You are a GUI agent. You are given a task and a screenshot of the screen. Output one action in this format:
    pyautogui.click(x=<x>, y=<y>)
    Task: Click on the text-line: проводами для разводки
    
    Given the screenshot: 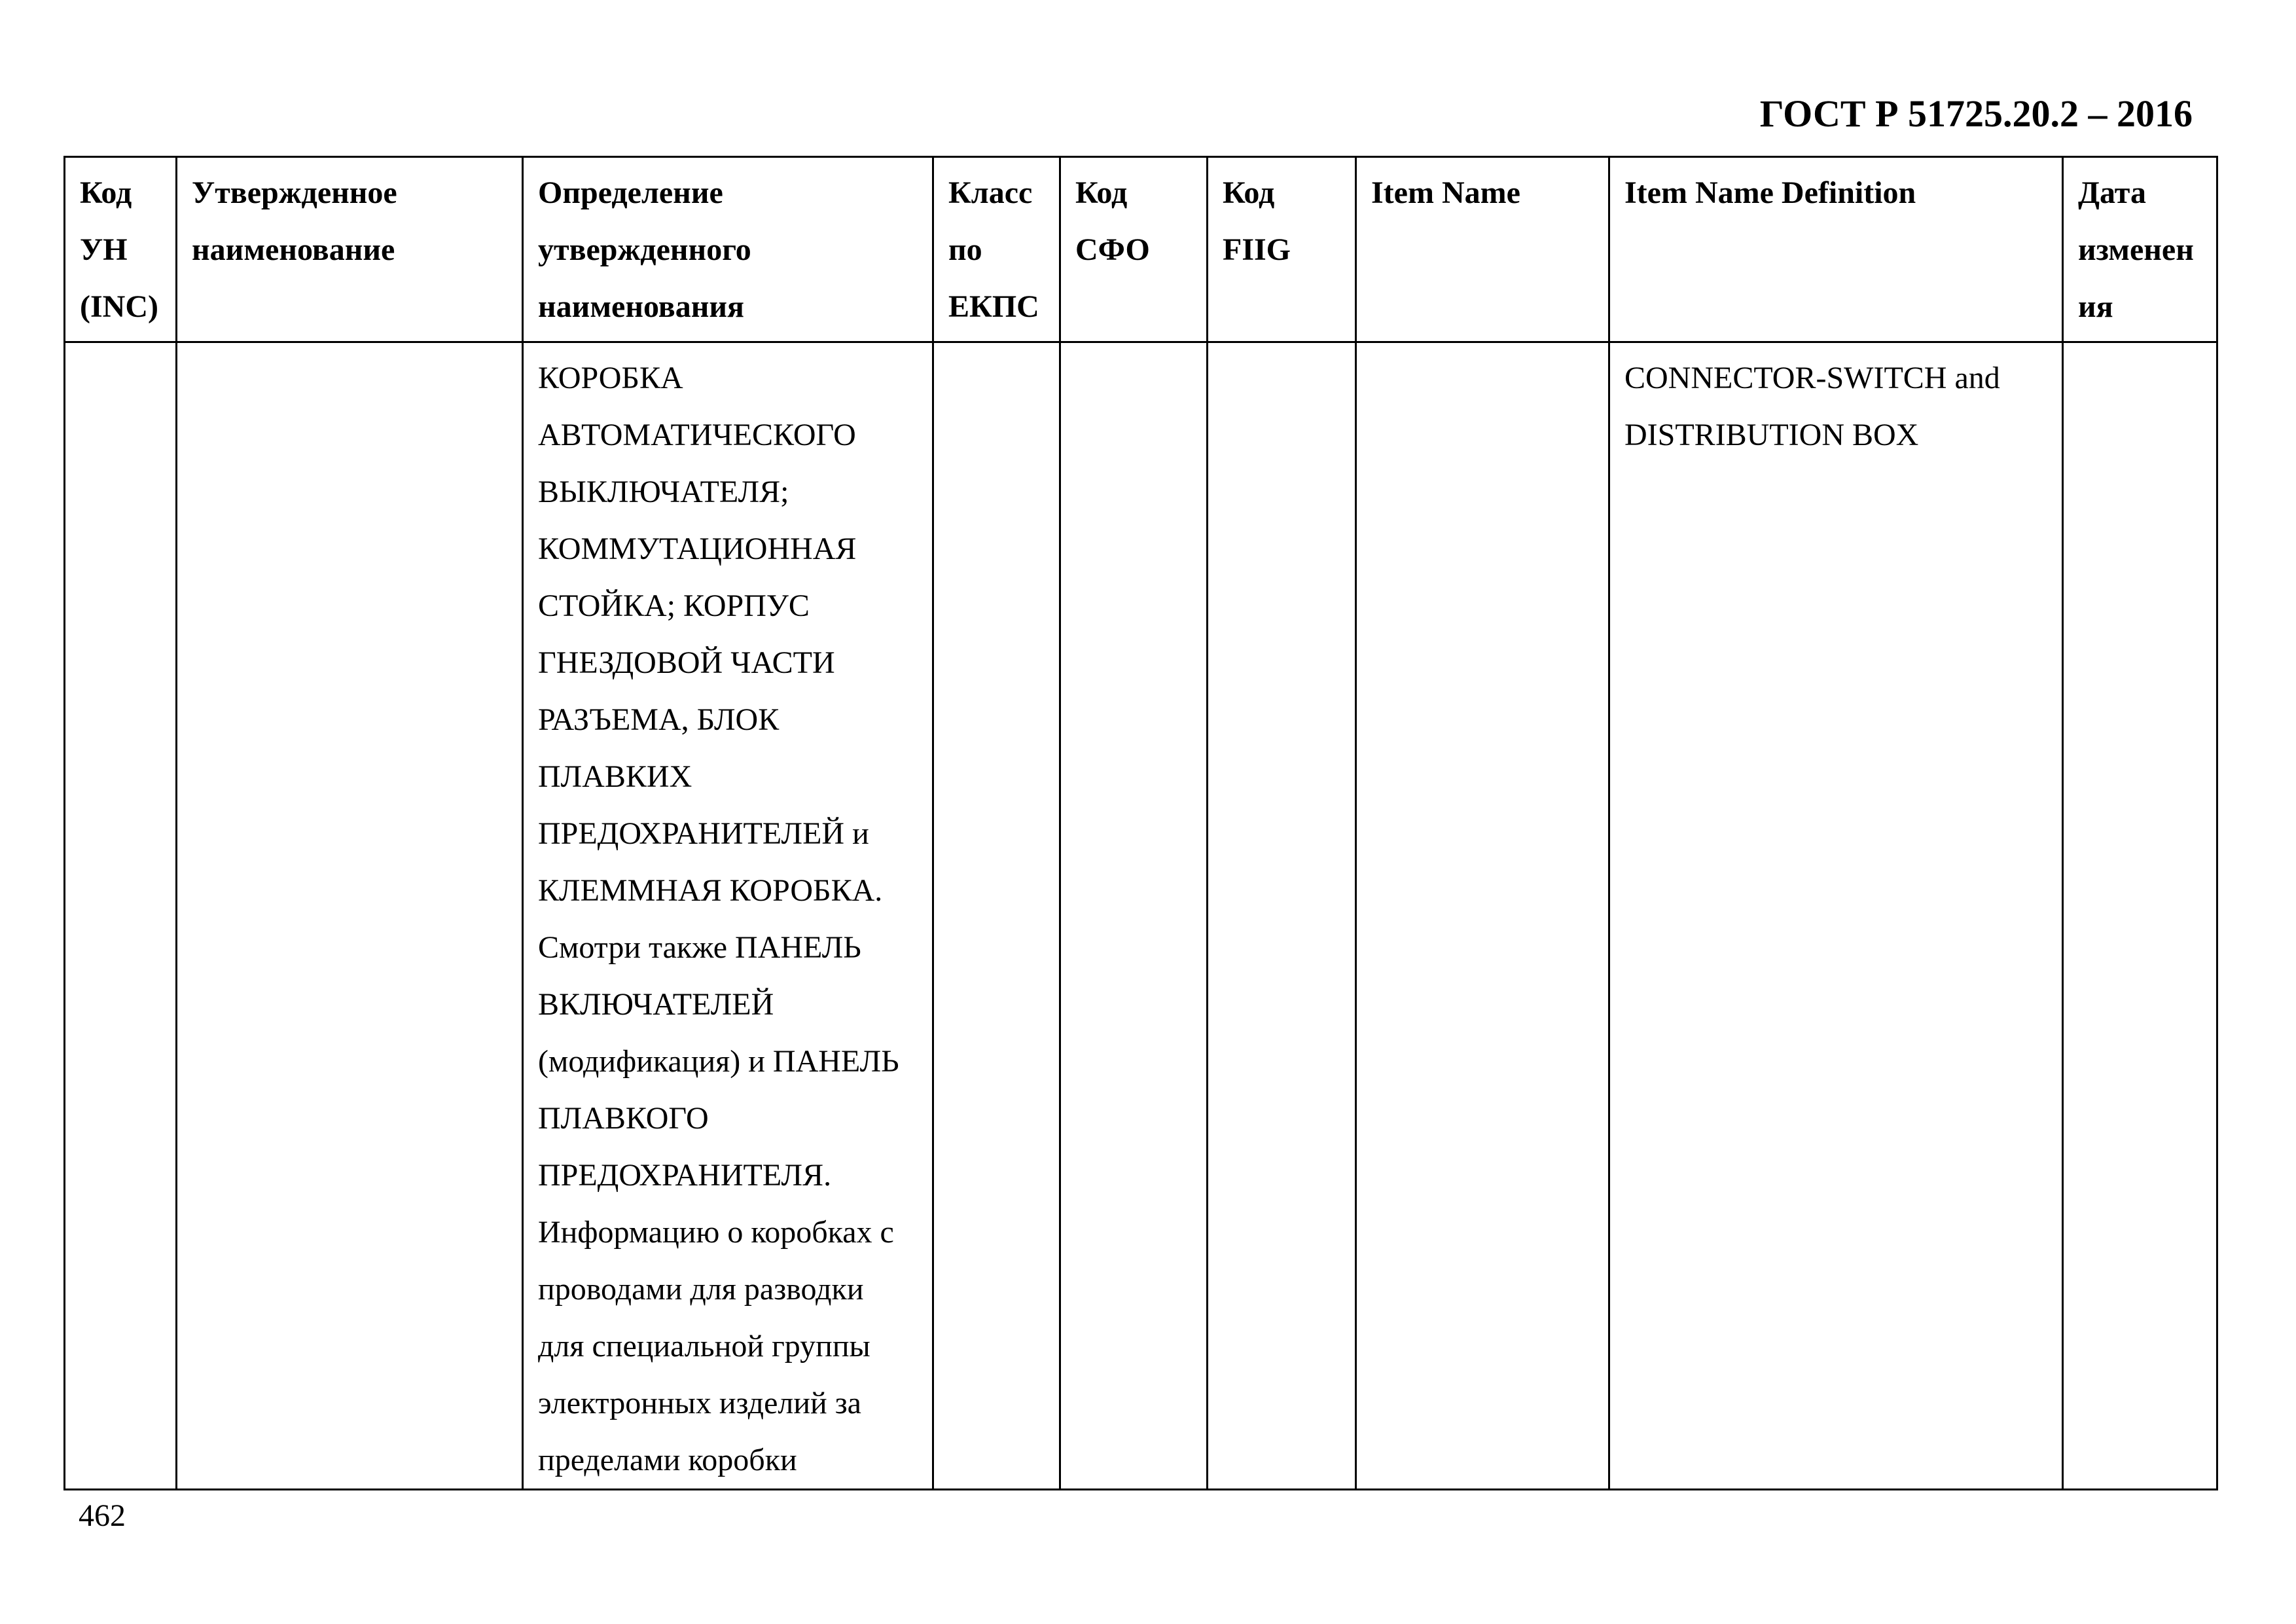 What is the action you would take?
    pyautogui.click(x=701, y=1289)
    